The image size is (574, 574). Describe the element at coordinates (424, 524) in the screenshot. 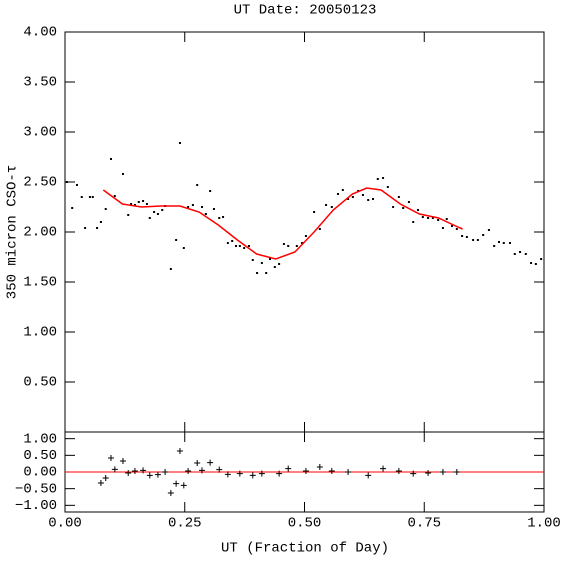

I see `x-tick-label: 0.75` at that location.